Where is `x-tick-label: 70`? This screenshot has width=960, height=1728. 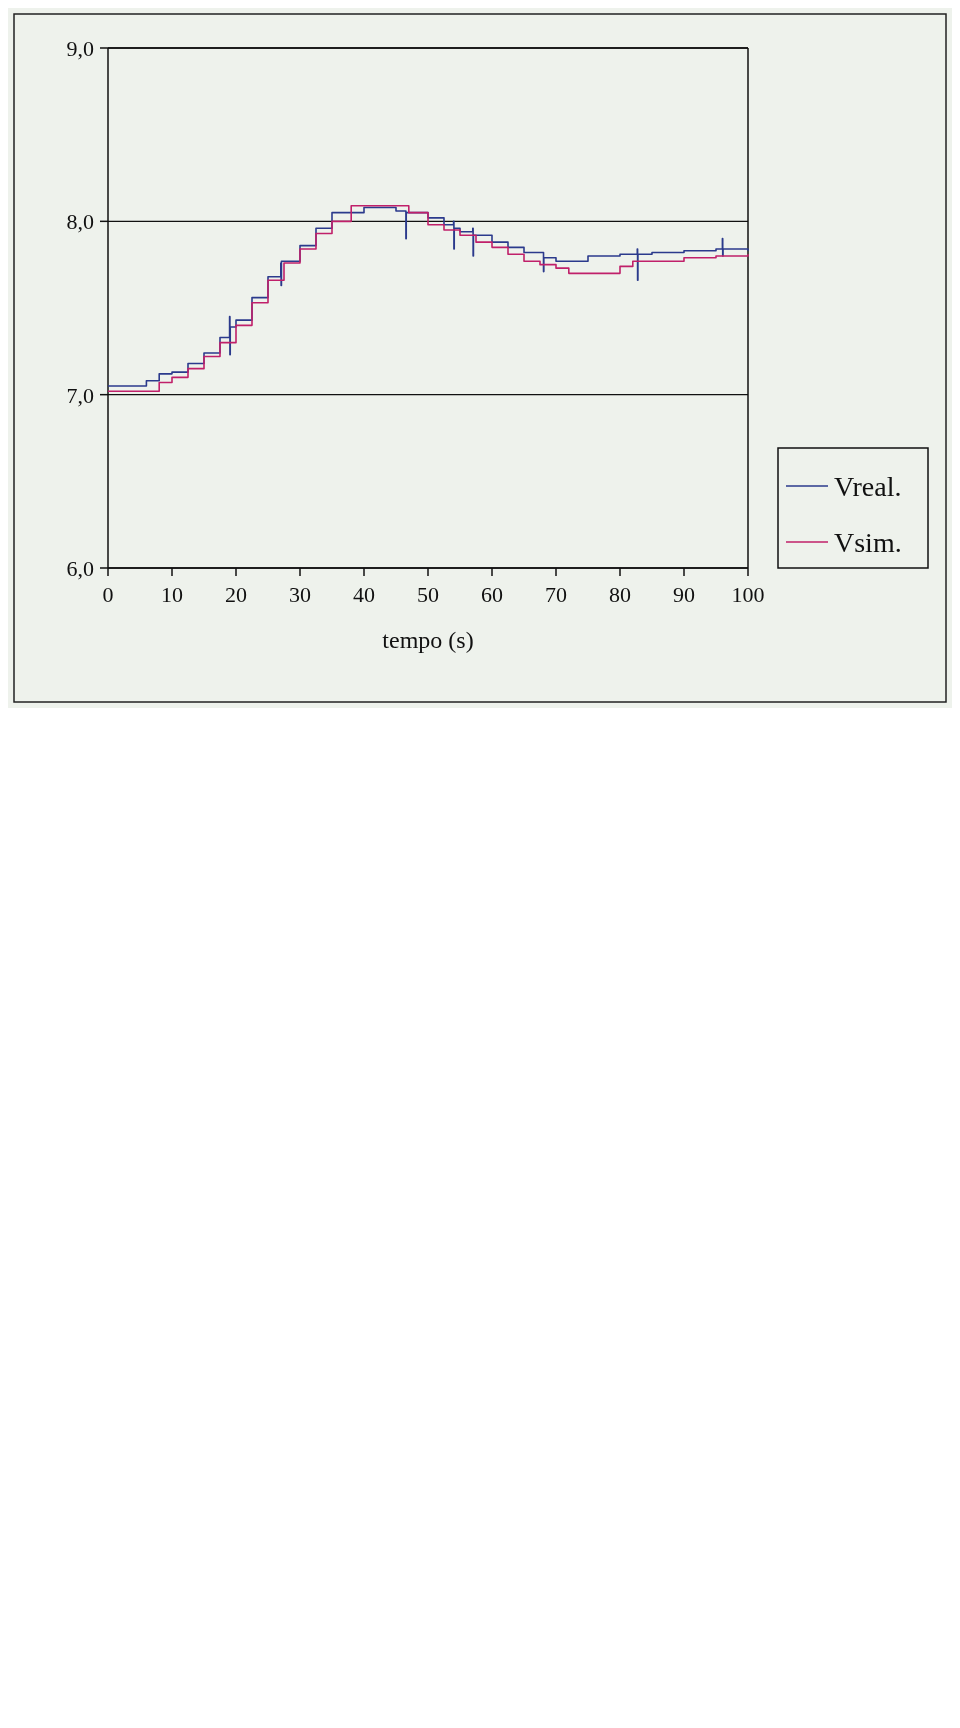
x-tick-label: 70 is located at coordinates (556, 594).